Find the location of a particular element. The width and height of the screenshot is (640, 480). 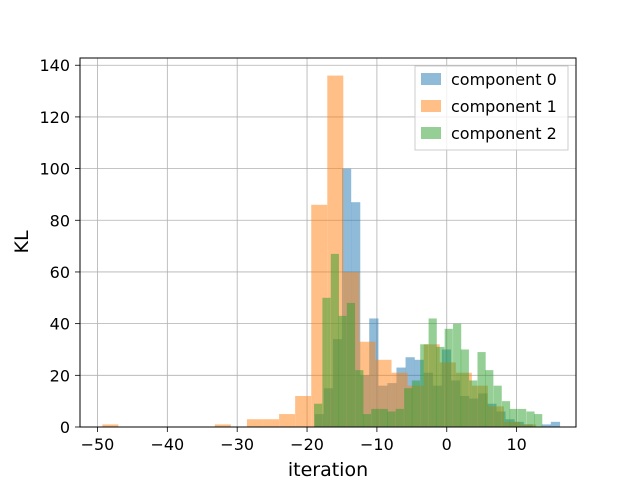

x-tick-label: 10 is located at coordinates (516, 444).